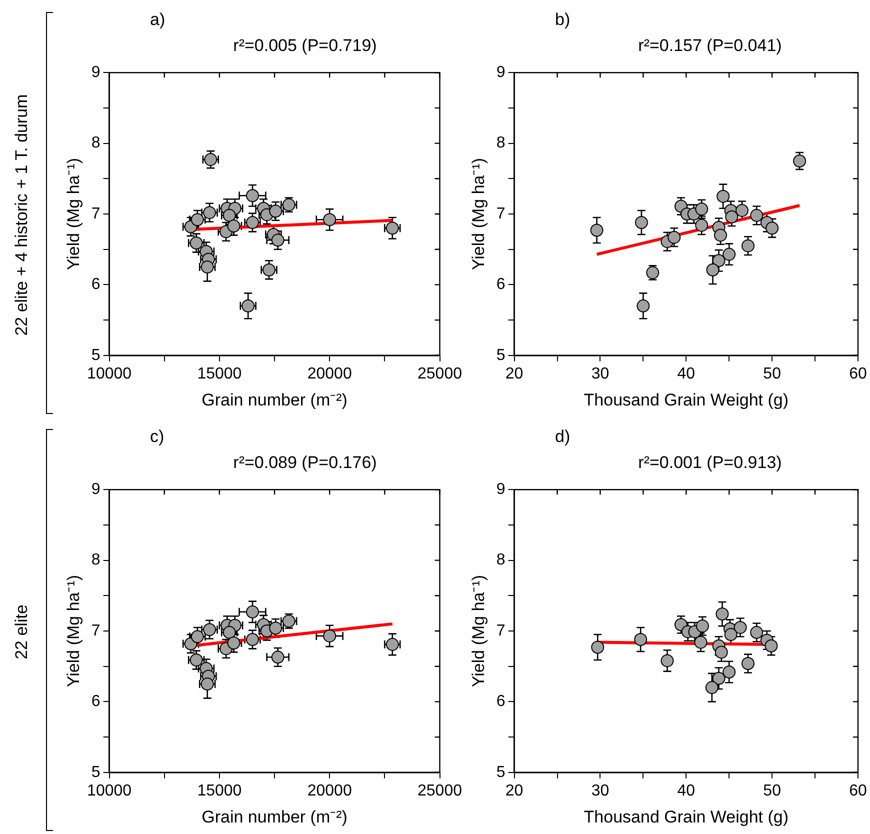  I want to click on chart-title: r²=0.005 (P=0.719), so click(305, 46).